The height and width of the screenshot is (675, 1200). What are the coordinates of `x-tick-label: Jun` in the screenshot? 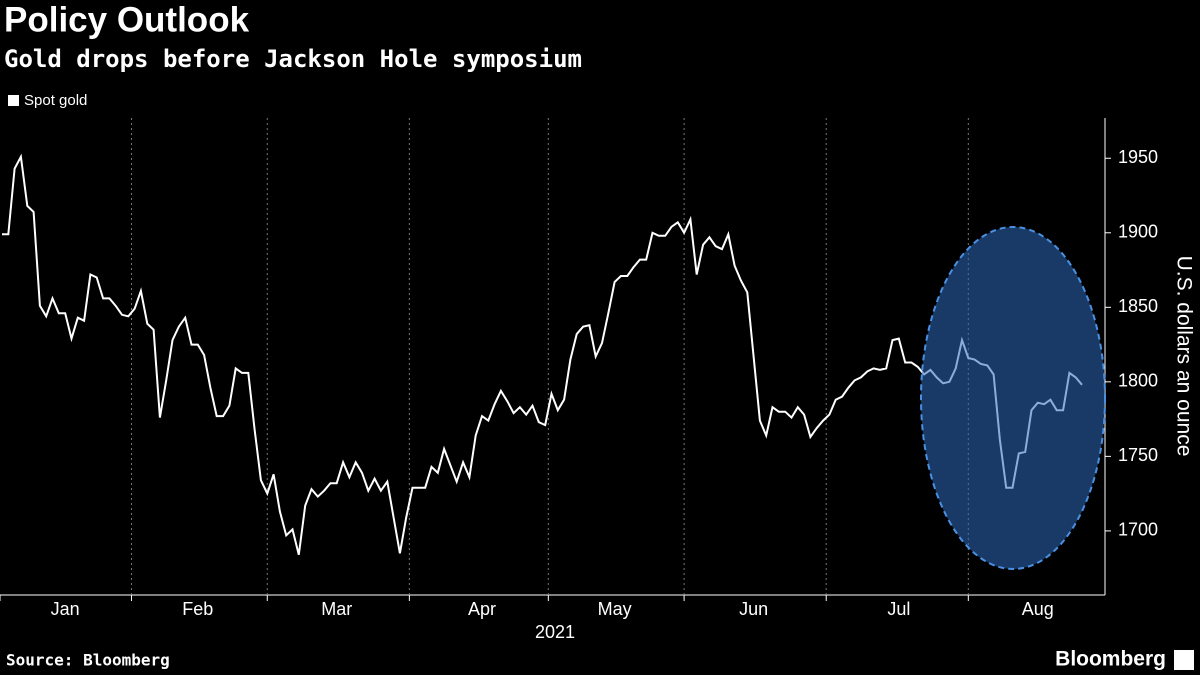 It's located at (753, 609).